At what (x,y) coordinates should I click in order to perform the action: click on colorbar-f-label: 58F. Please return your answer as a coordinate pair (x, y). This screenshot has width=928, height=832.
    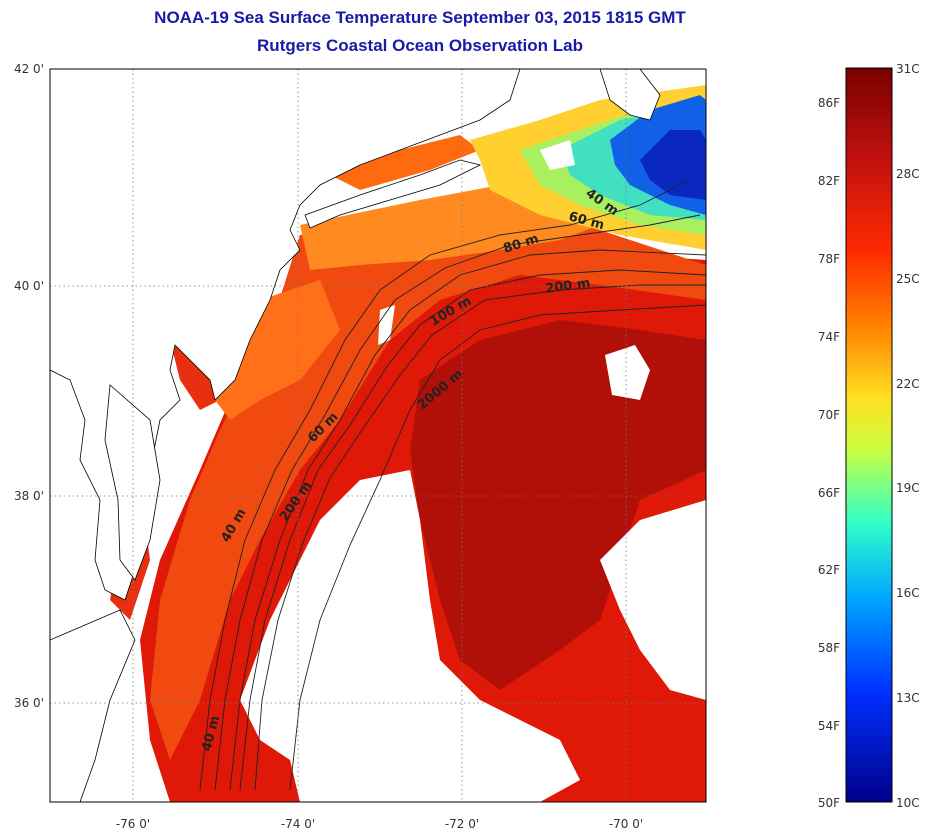
    Looking at the image, I should click on (829, 648).